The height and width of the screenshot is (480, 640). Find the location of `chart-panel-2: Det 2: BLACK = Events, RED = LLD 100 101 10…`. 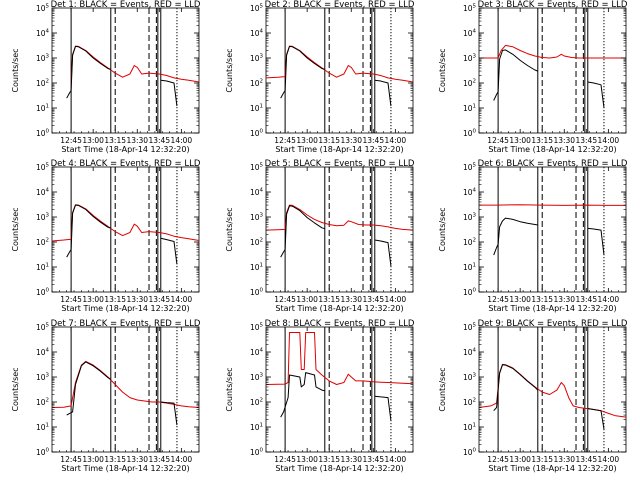

chart-panel-2: Det 2: BLACK = Events, RED = LLD 100 101 10… is located at coordinates (320, 77).